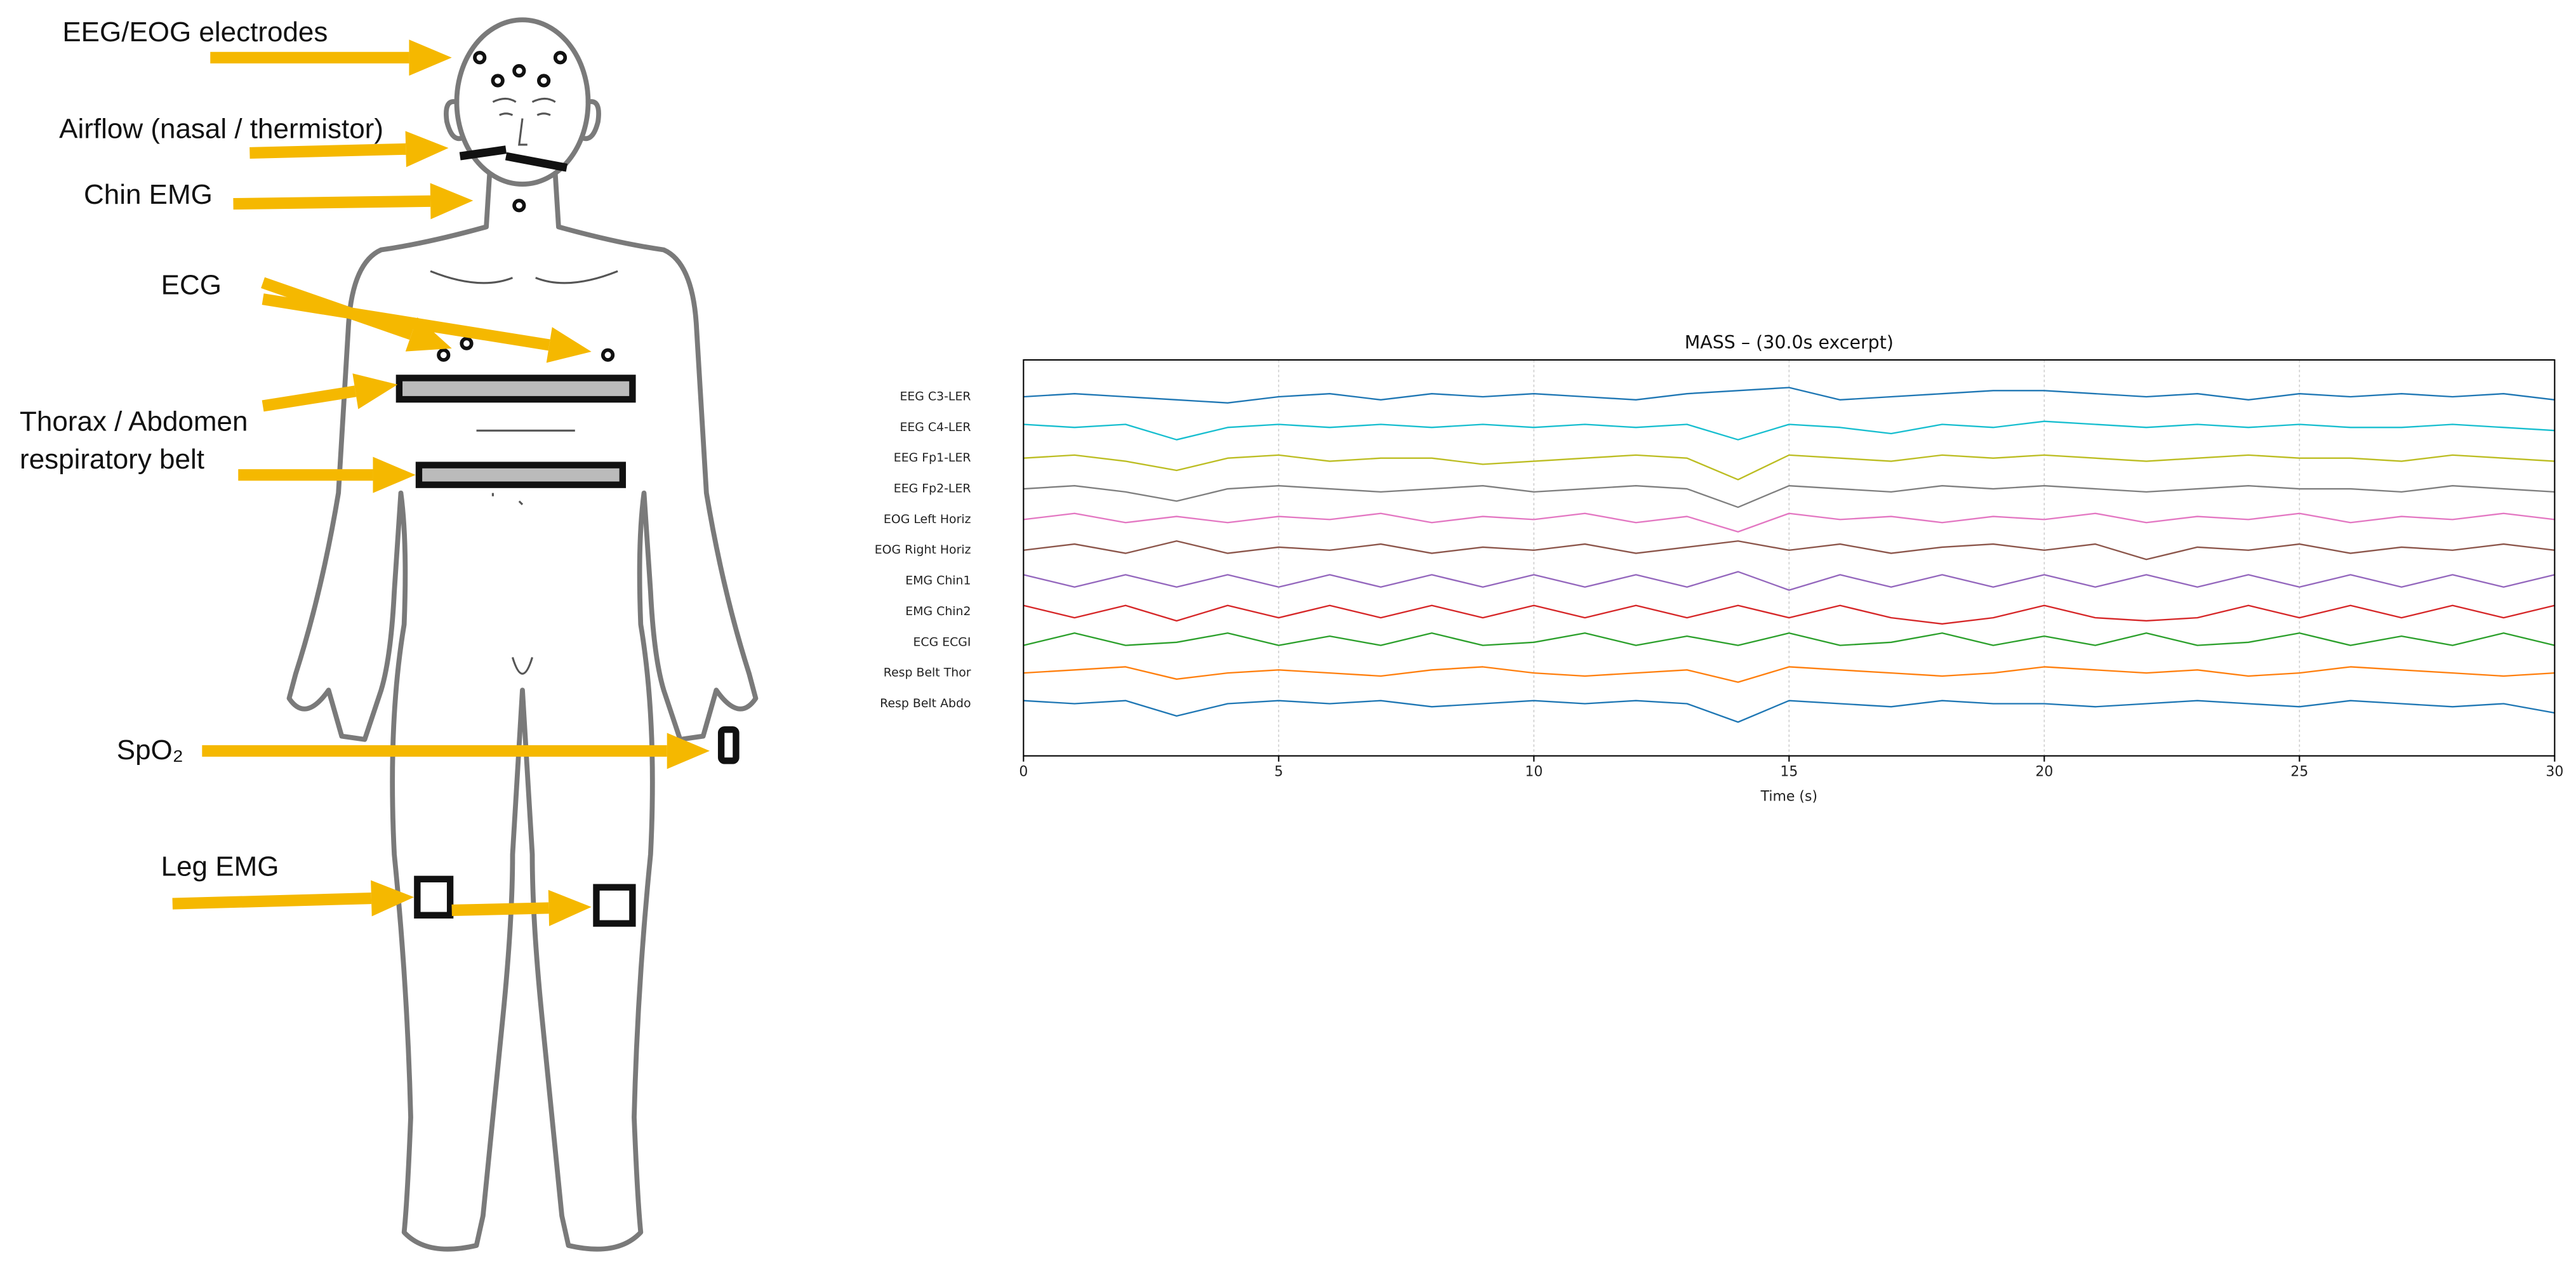 The image size is (2576, 1262). What do you see at coordinates (191, 284) in the screenshot?
I see `label: ECG` at bounding box center [191, 284].